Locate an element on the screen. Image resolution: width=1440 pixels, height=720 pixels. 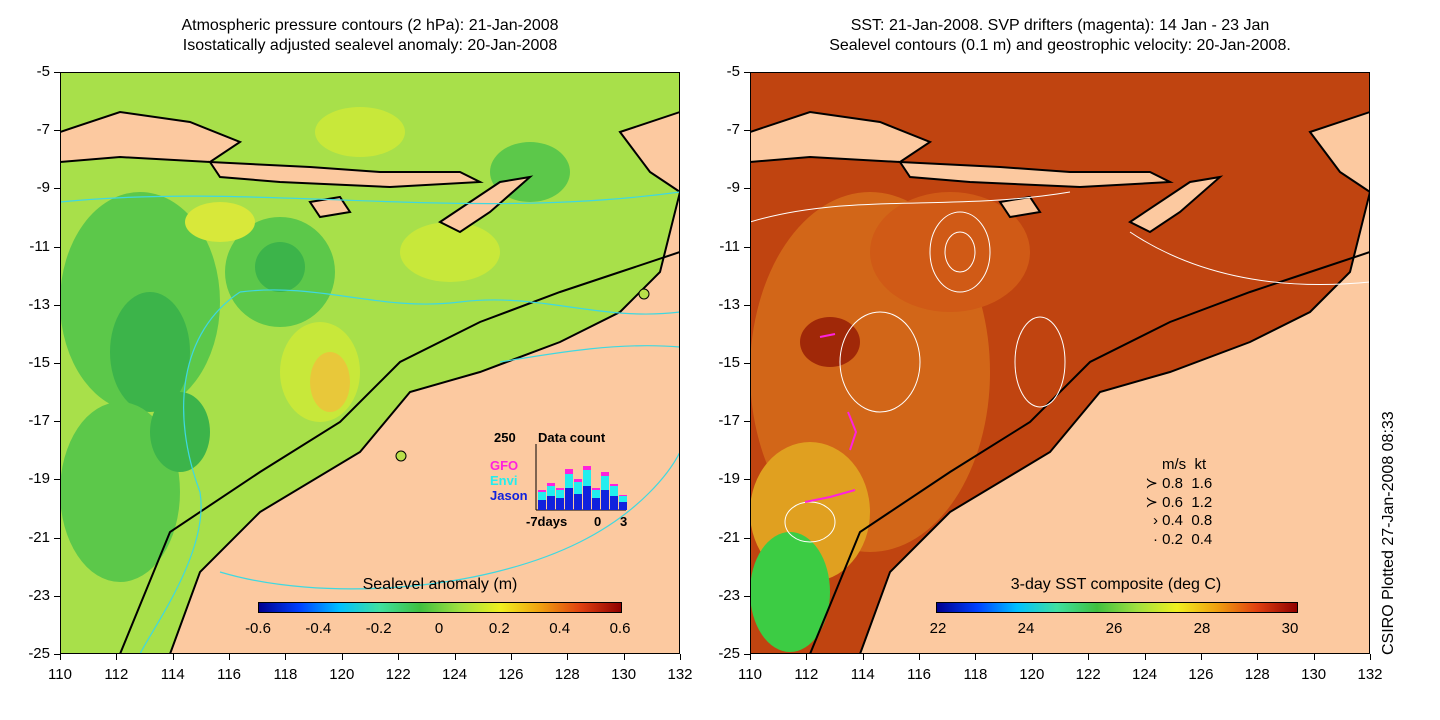
left-colorbar-tick-label: 0.2 is located at coordinates (499, 628).